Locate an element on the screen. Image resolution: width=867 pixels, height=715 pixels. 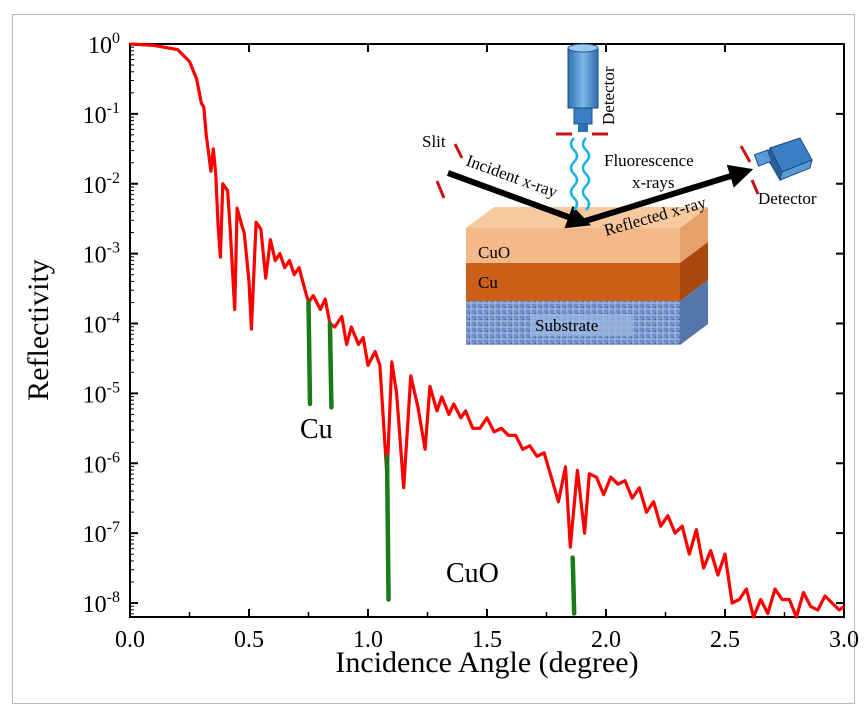
x-tick-label: 1.5 is located at coordinates (487, 640).